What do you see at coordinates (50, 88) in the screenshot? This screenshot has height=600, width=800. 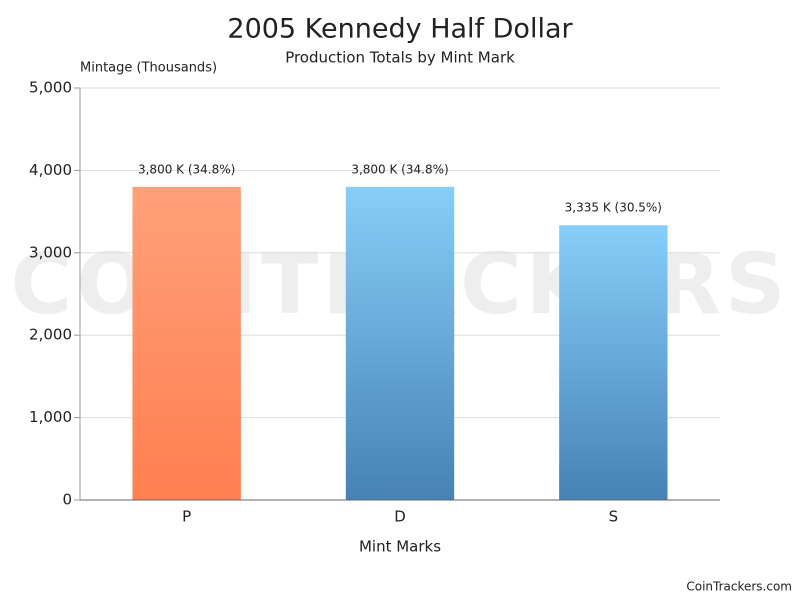 I see `y-tick-label: 5,000` at bounding box center [50, 88].